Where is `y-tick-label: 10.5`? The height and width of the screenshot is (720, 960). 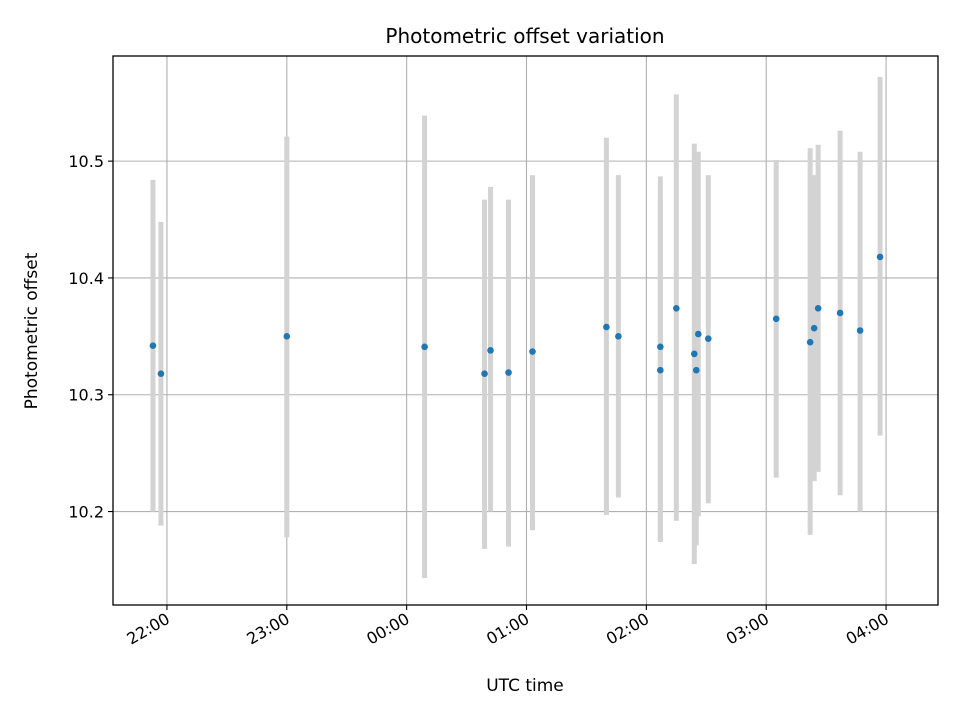
y-tick-label: 10.5 is located at coordinates (86, 161).